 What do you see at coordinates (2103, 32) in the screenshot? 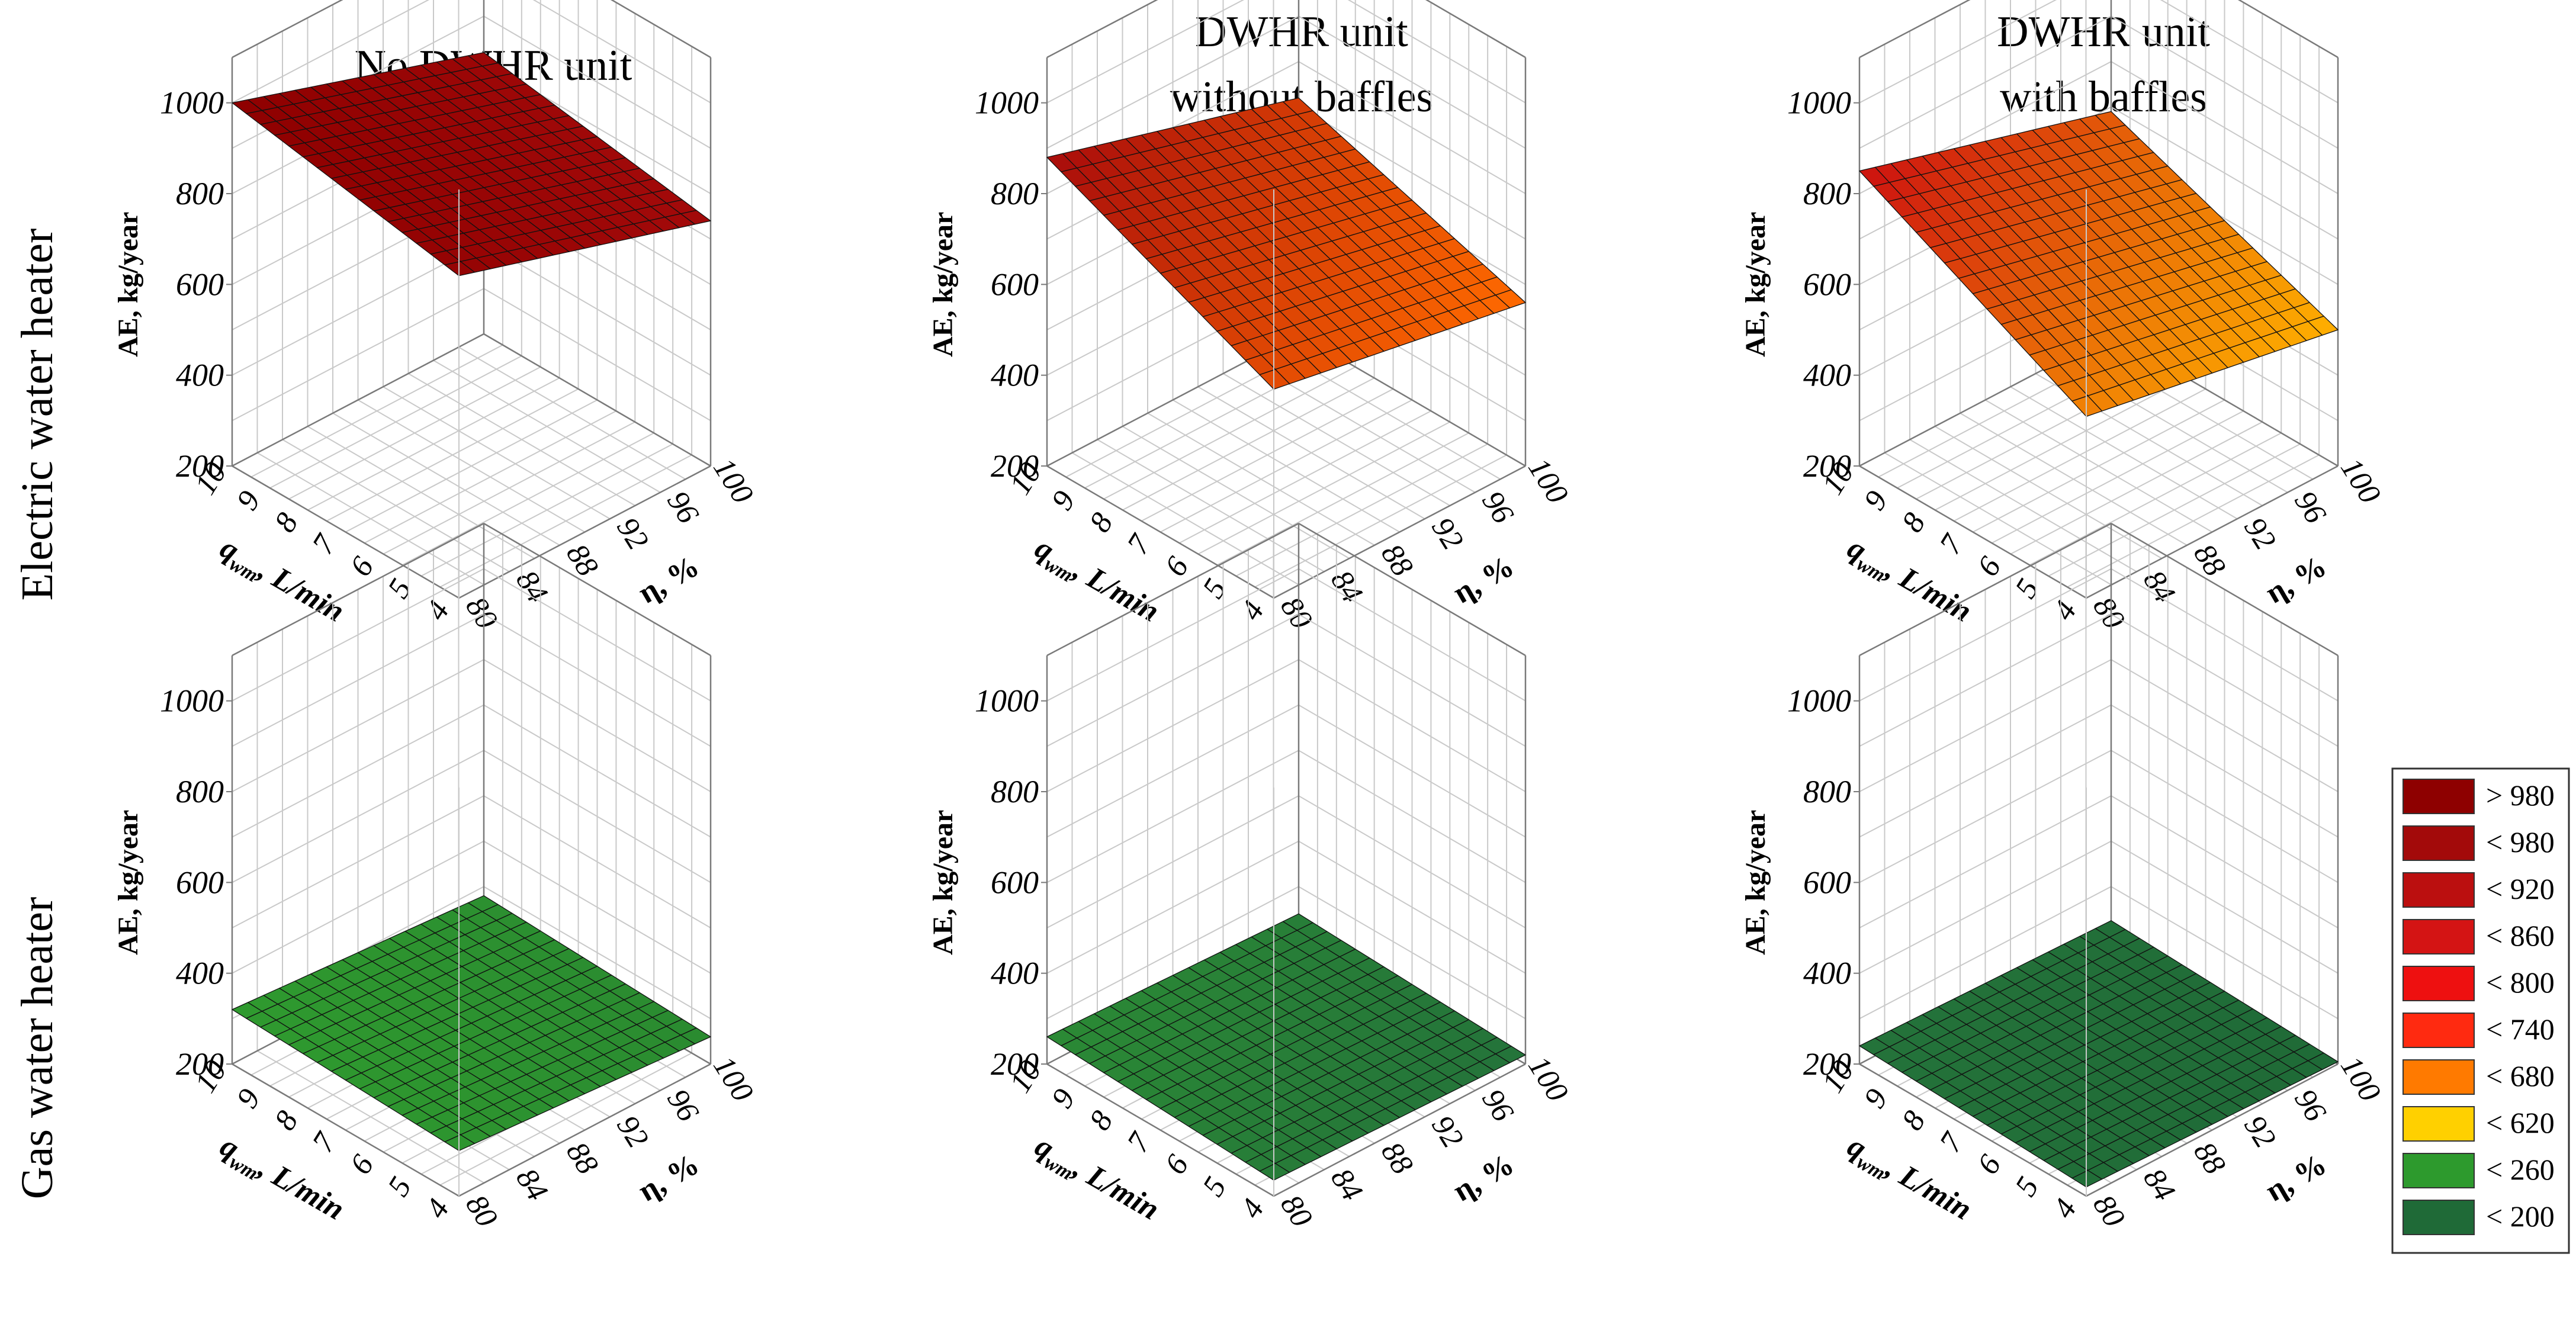
I see `col-title-3-line1: DWHR unit` at bounding box center [2103, 32].